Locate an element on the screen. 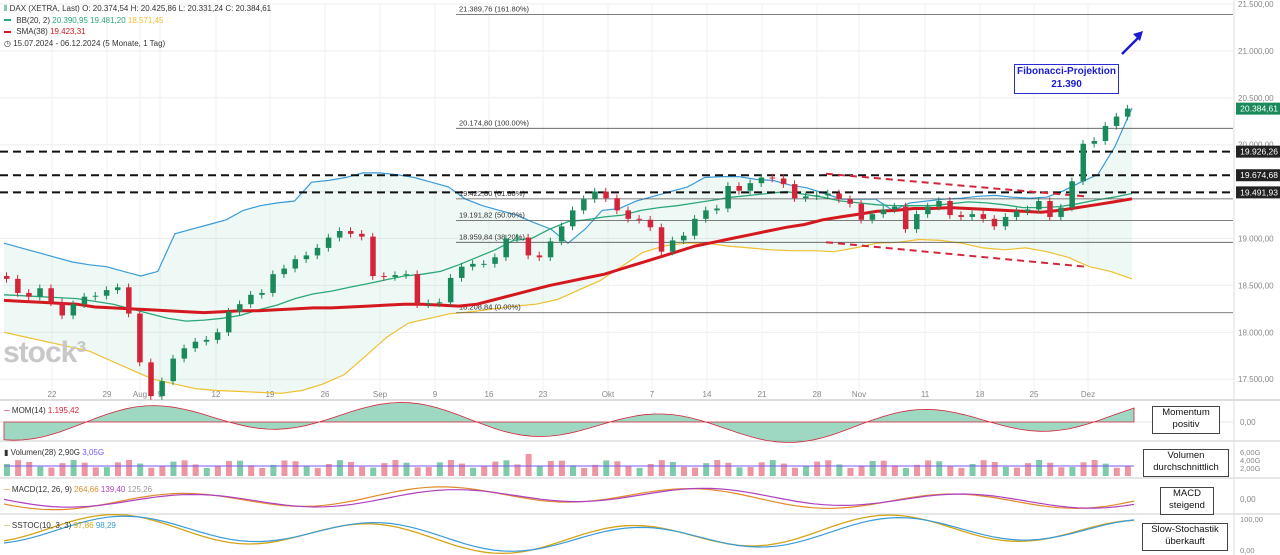 This screenshot has height=555, width=1280. x-tick-label: 7 is located at coordinates (652, 394).